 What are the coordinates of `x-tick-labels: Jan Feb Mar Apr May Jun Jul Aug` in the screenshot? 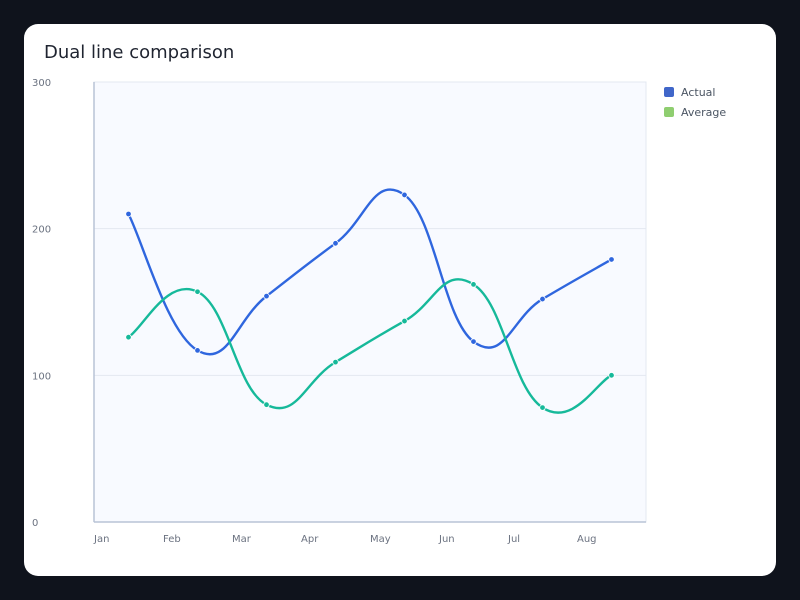 It's located at (345, 539).